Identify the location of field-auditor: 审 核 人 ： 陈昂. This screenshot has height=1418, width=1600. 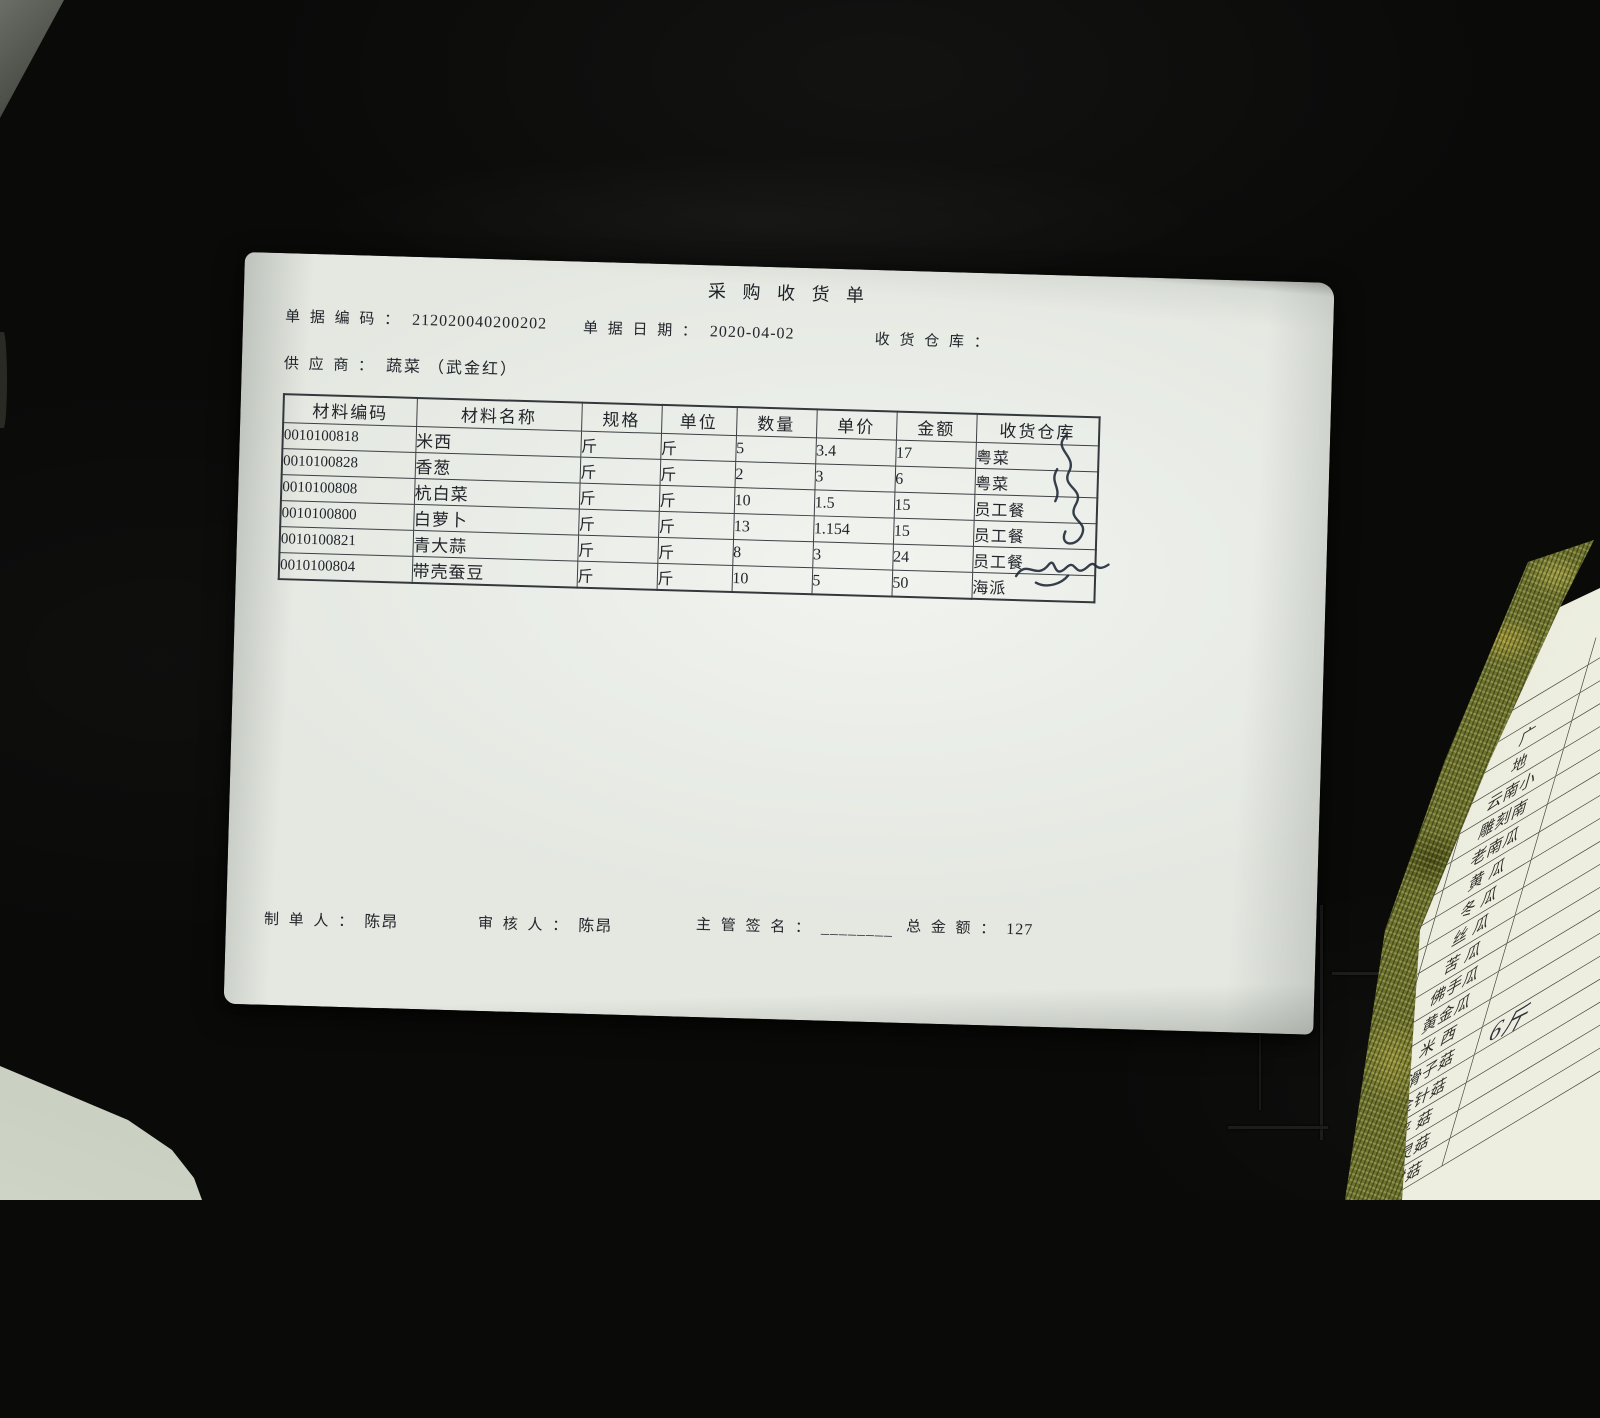
(545, 923).